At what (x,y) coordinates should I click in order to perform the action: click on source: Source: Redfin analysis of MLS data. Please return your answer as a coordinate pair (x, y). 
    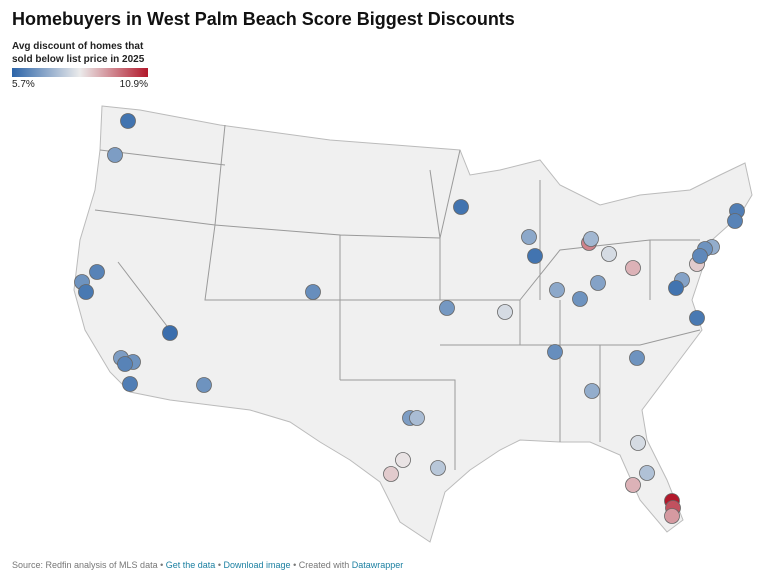
    Looking at the image, I should click on (85, 565).